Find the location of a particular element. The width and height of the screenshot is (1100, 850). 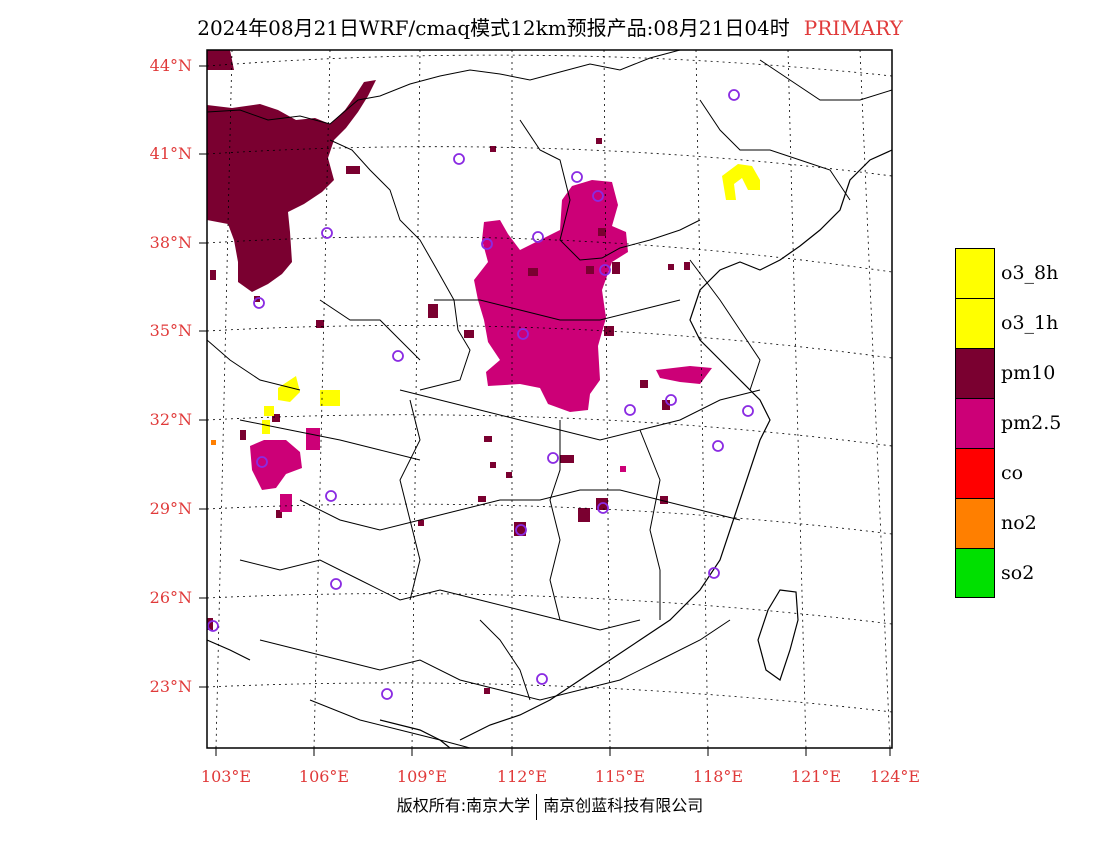

legend-label: o3_1h is located at coordinates (1030, 323).